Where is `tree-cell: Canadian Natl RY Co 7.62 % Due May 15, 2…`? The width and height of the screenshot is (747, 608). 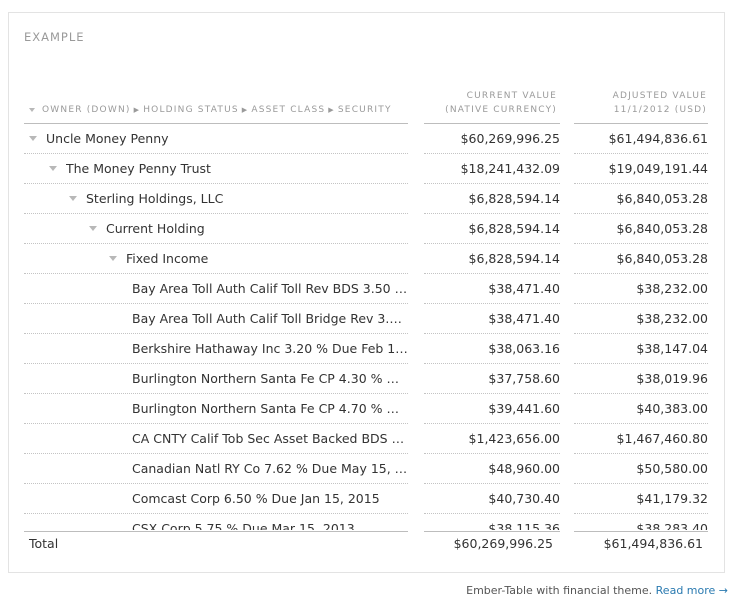 tree-cell: Canadian Natl RY Co 7.62 % Due May 15, 2… is located at coordinates (216, 469).